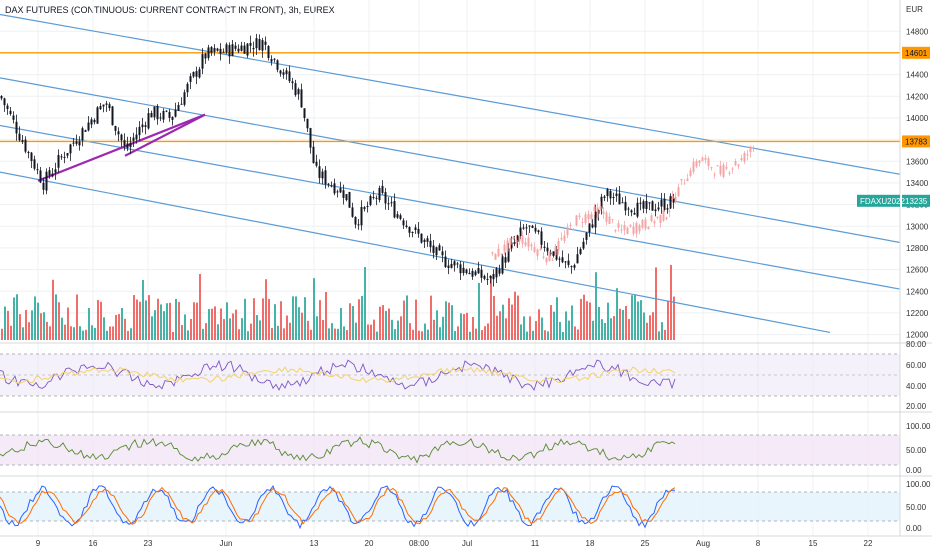  I want to click on rsi-tick-label: 40.00, so click(916, 386).